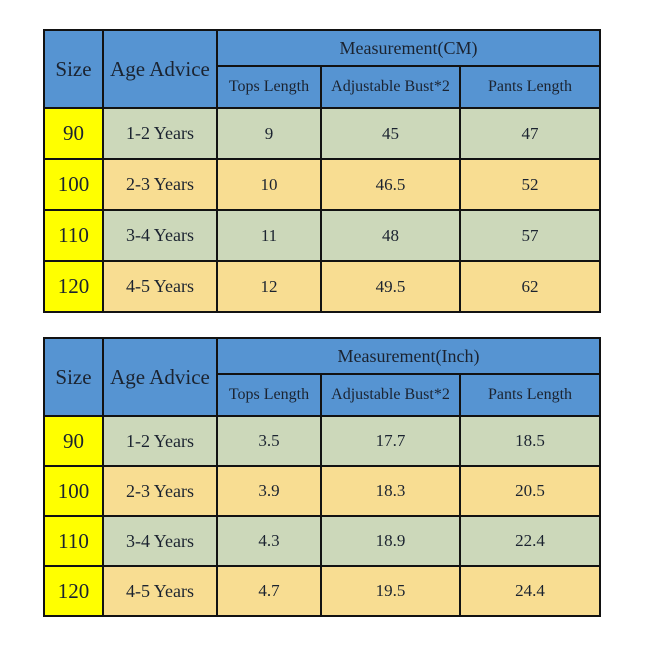  What do you see at coordinates (269, 591) in the screenshot?
I see `tops-length-cell: 4.7` at bounding box center [269, 591].